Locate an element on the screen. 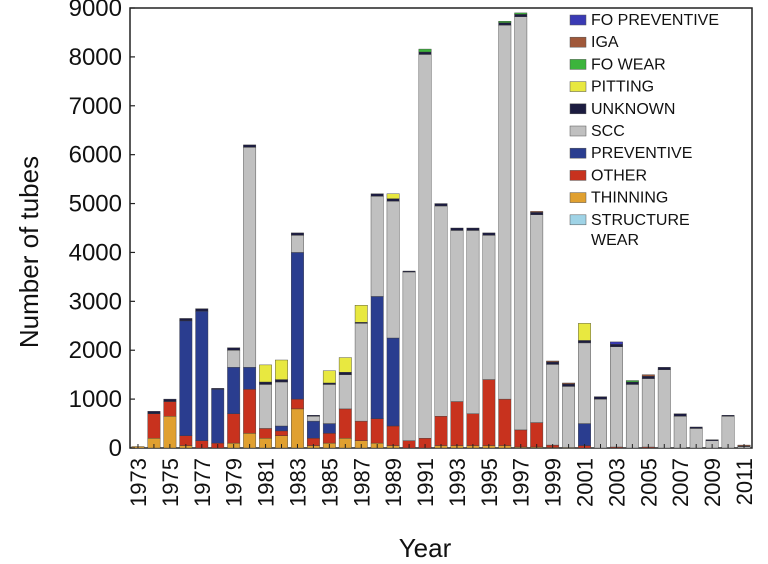  bar-segment-1985-unknown is located at coordinates (329, 383).